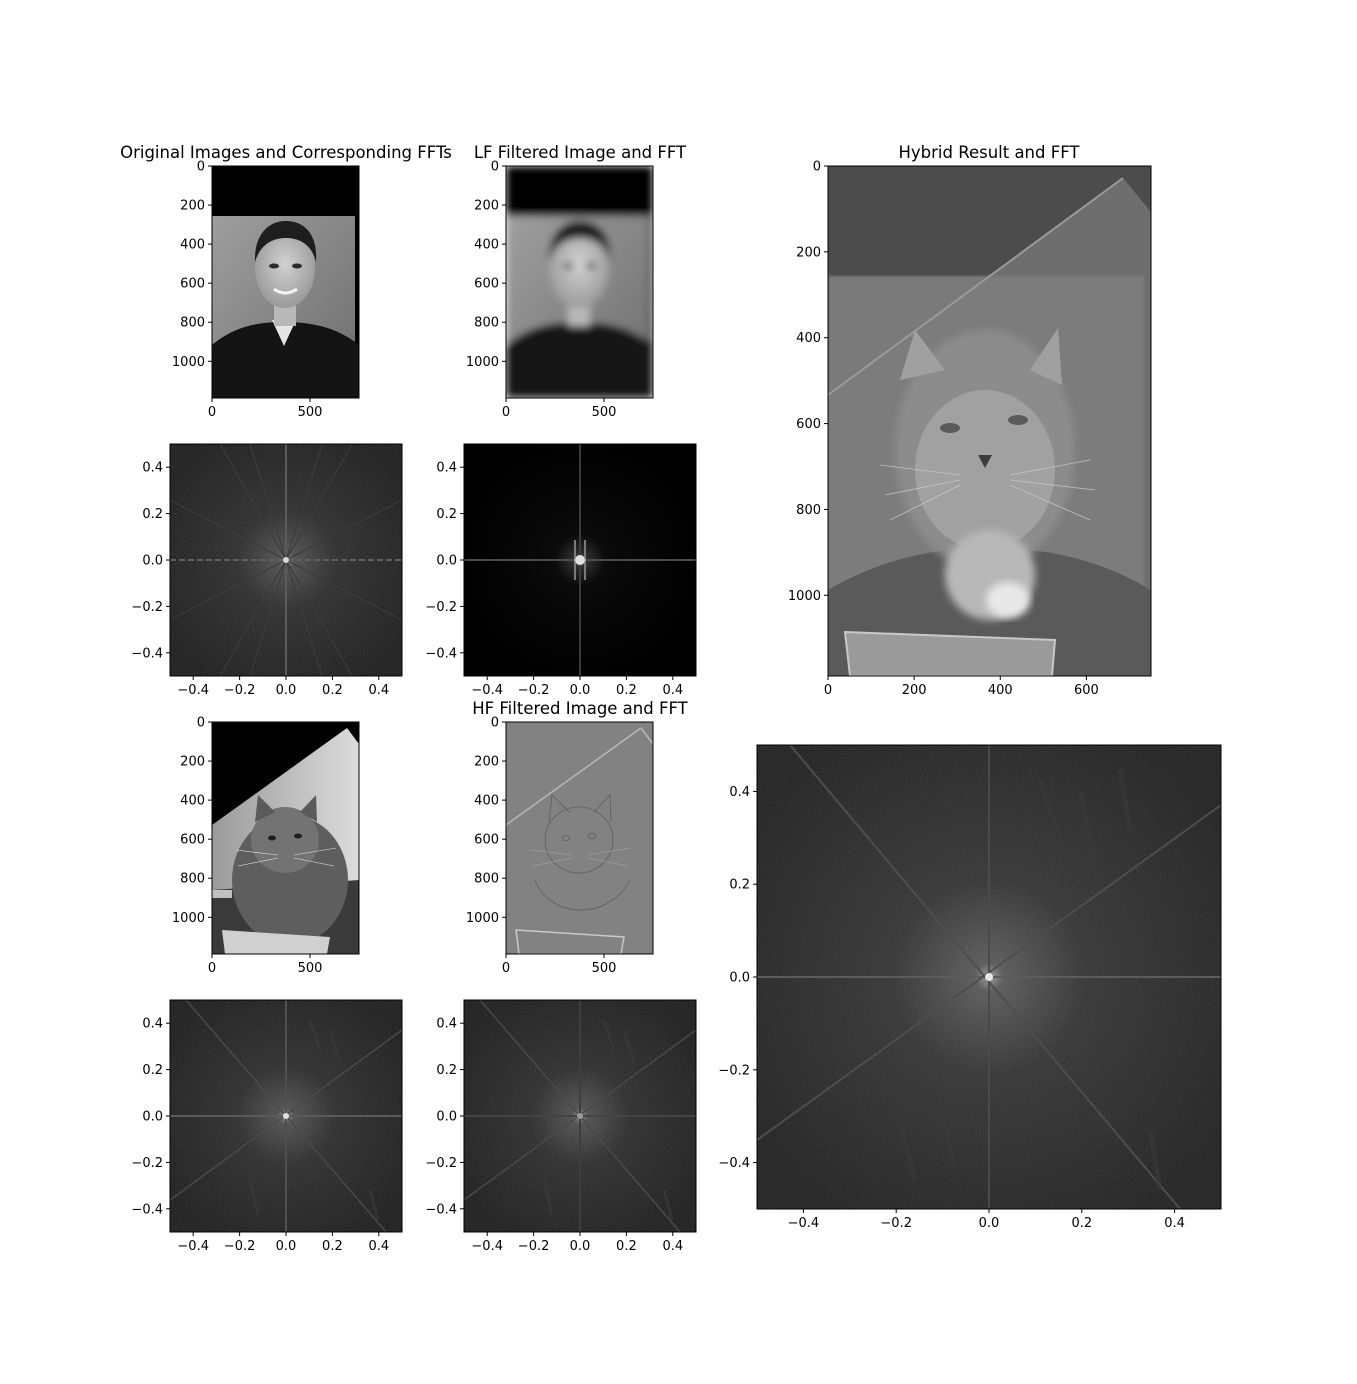 The width and height of the screenshot is (1357, 1384). What do you see at coordinates (989, 977) in the screenshot?
I see `fft-hybrid` at bounding box center [989, 977].